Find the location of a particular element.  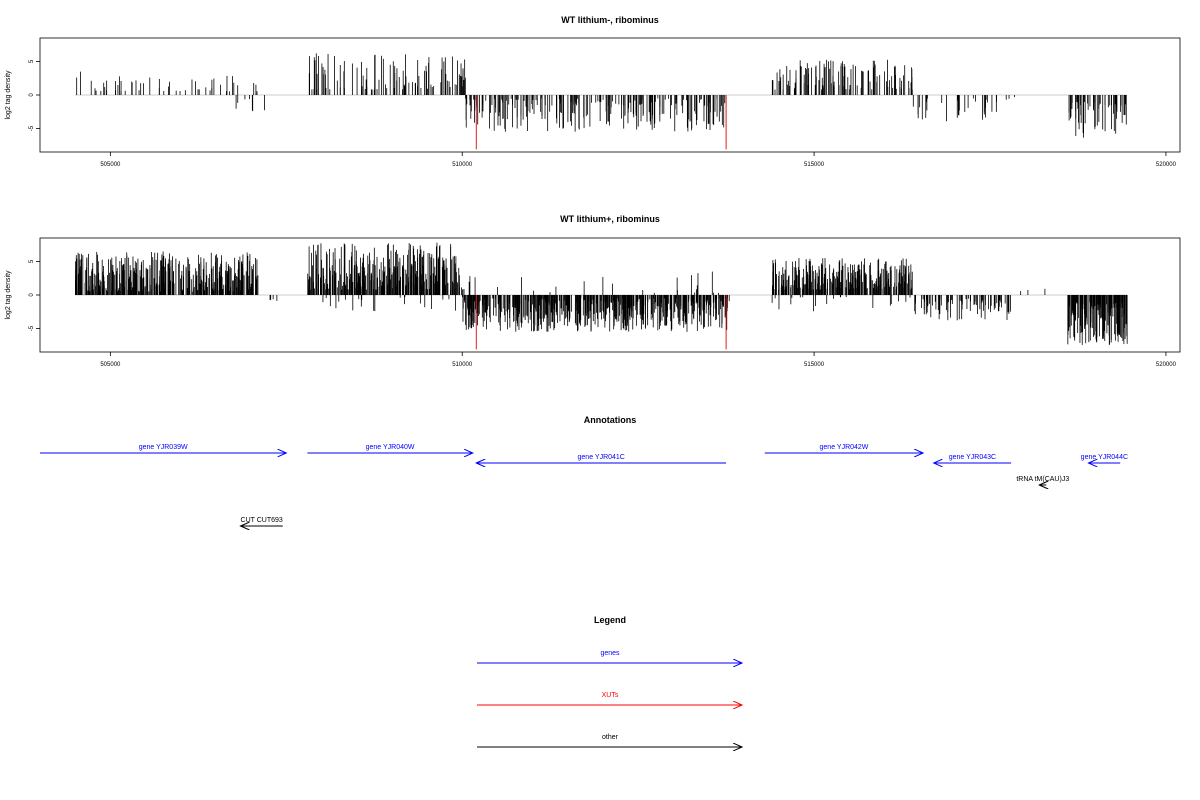

feature-label: tRNA tM(CAU)J3 is located at coordinates (1042, 479).